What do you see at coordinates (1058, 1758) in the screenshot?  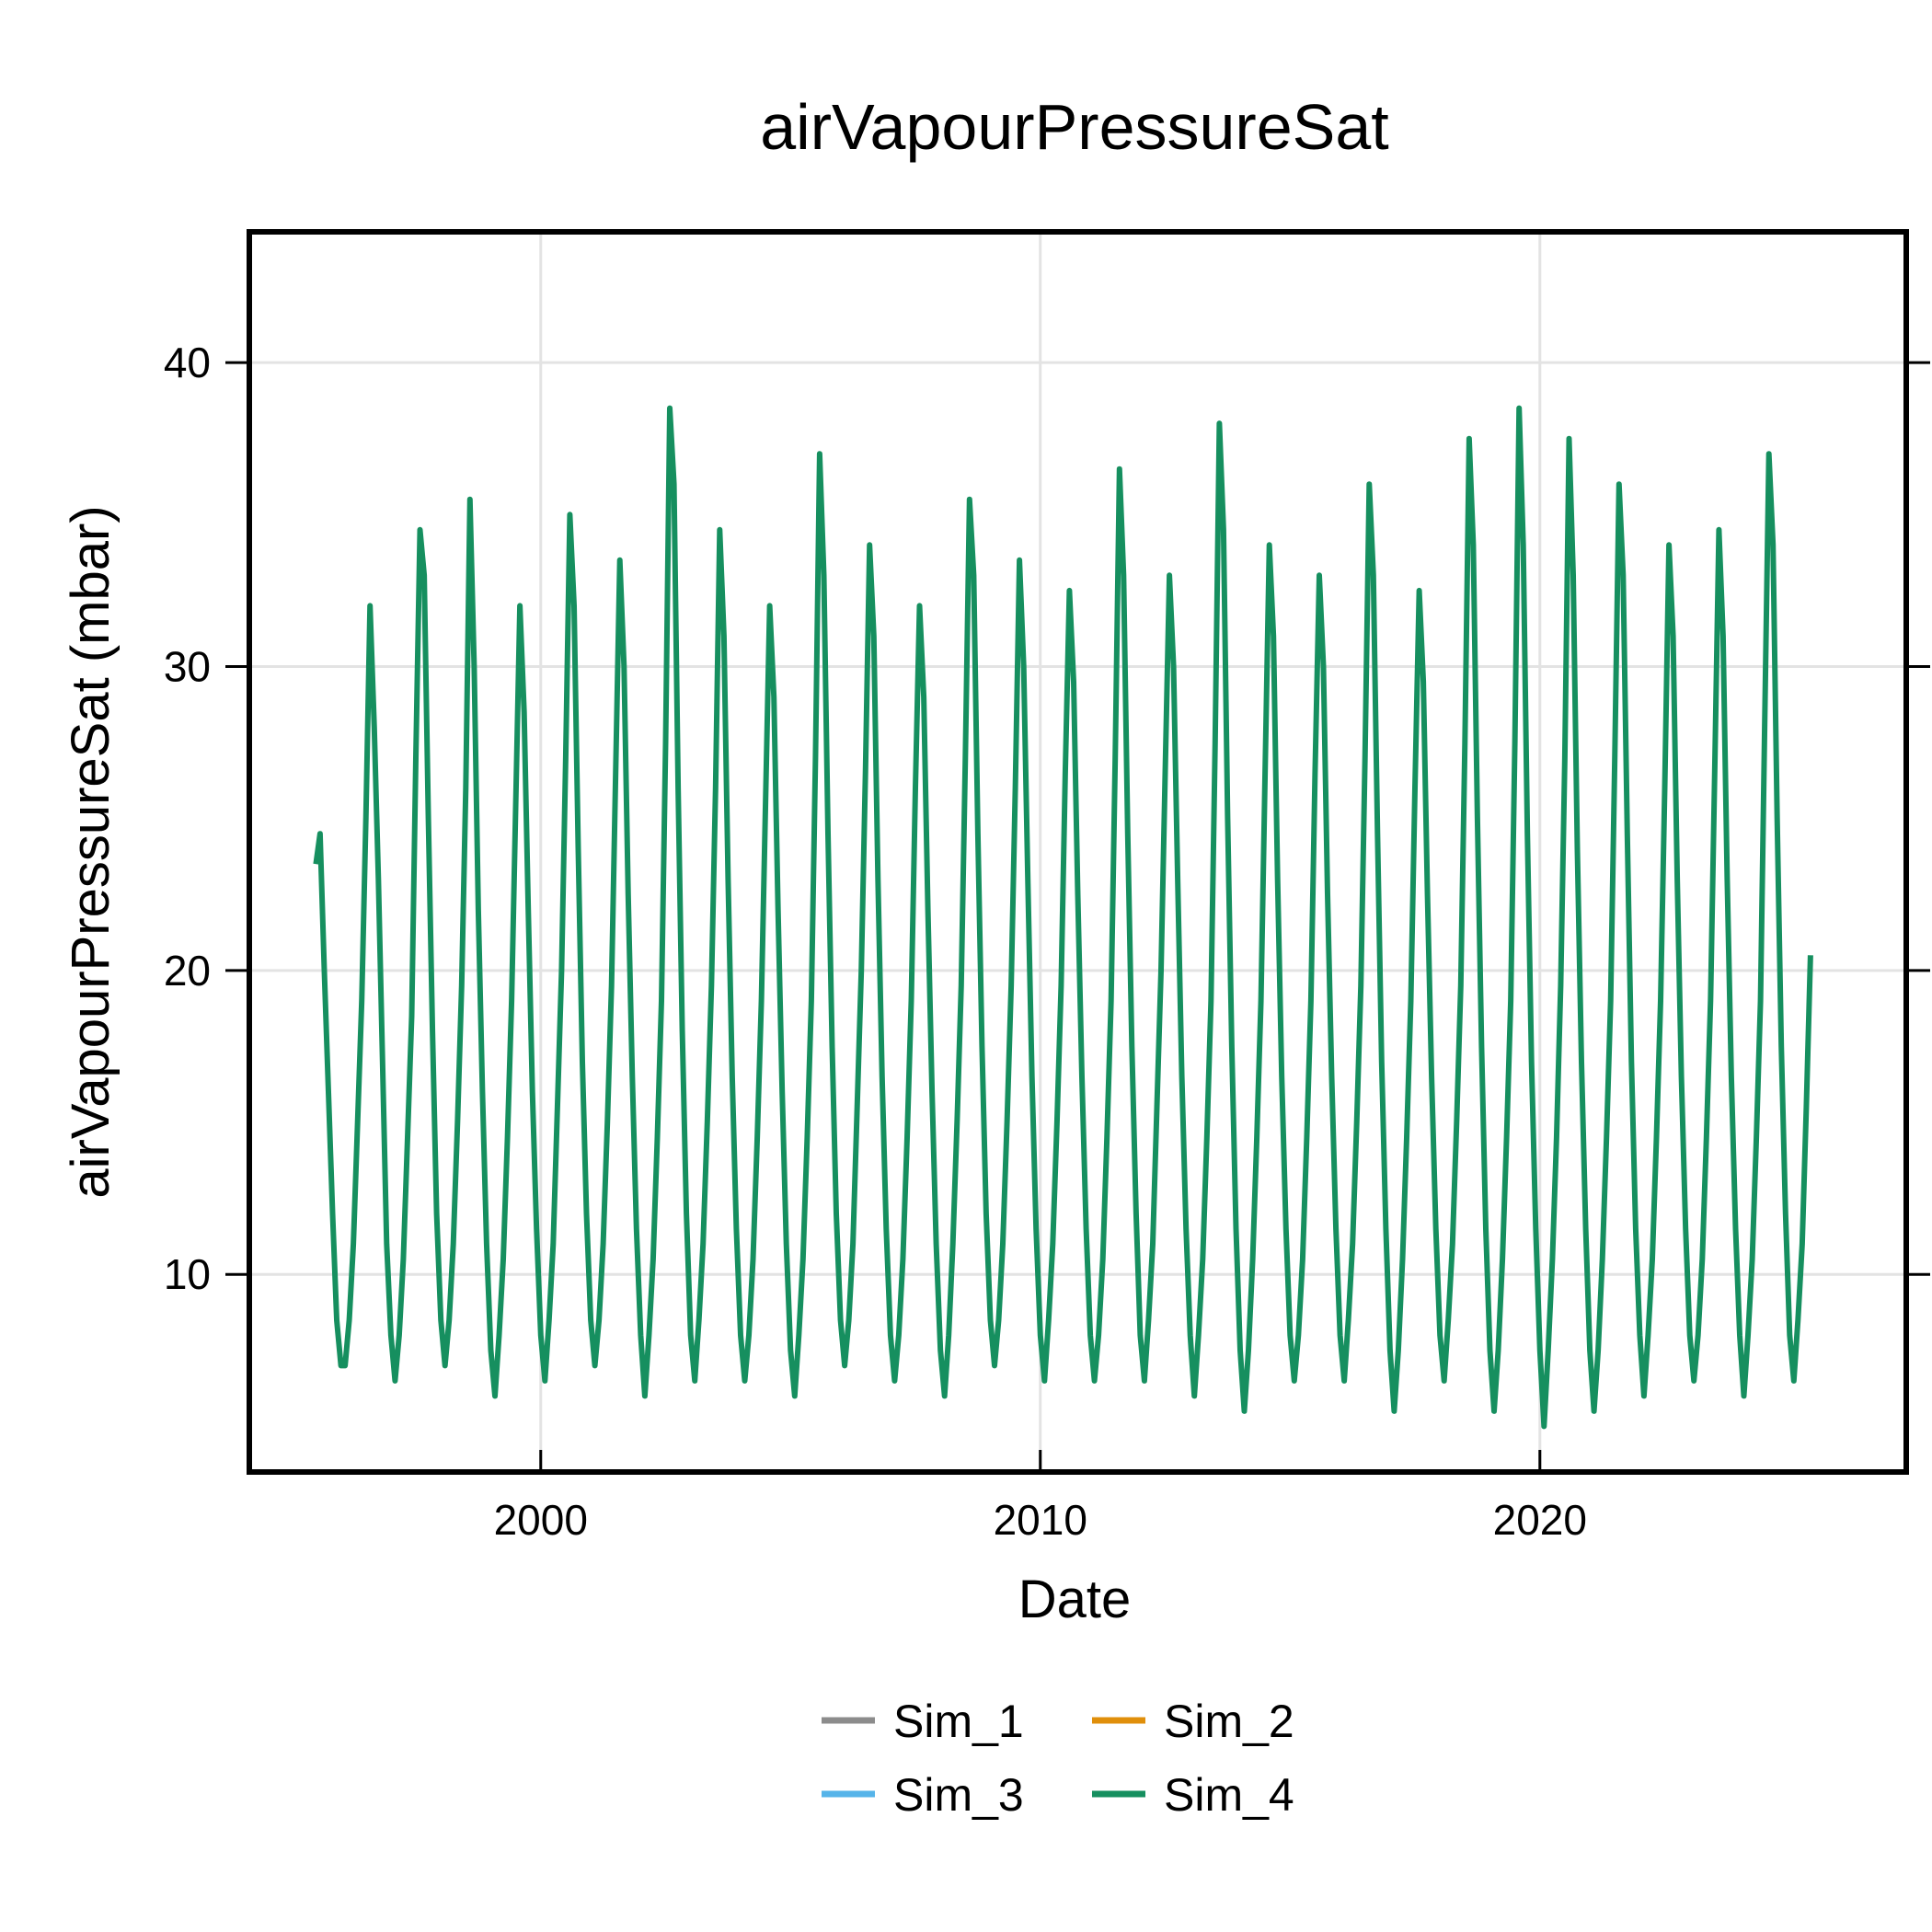 I see `legend: Sim_1 Sim_2 Sim_3 Sim_4` at bounding box center [1058, 1758].